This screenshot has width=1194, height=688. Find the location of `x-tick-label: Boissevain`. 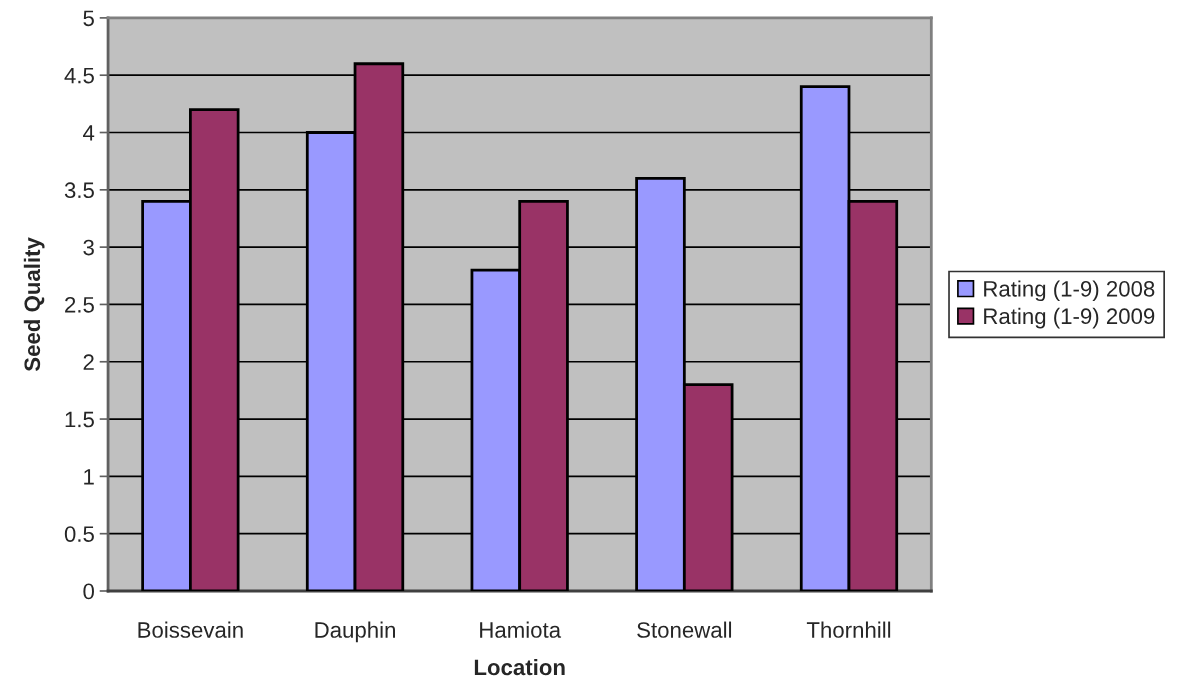

x-tick-label: Boissevain is located at coordinates (190, 629).